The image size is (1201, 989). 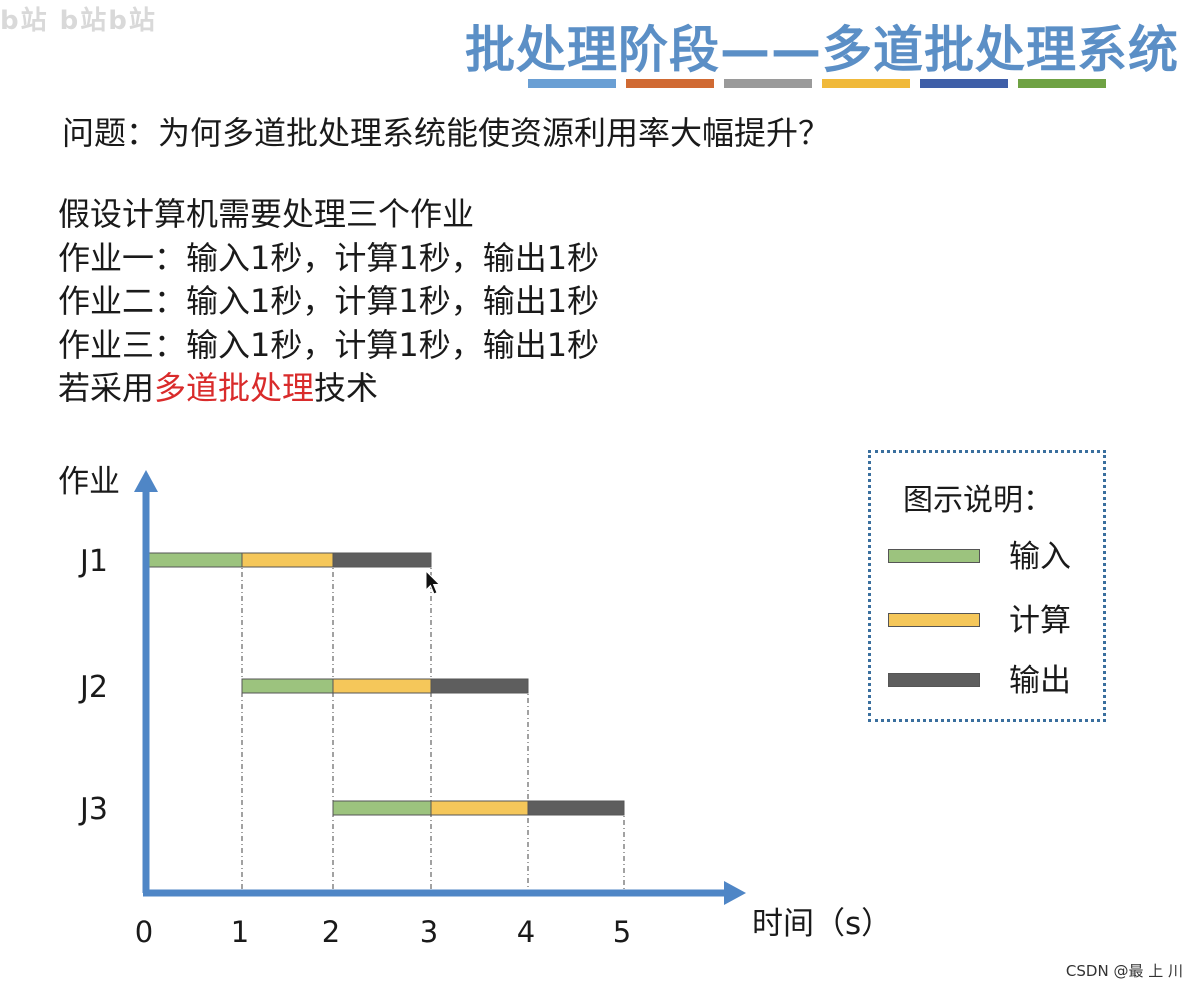 What do you see at coordinates (266, 214) in the screenshot?
I see `assumption-line: 假设计算机需要处理三个作业` at bounding box center [266, 214].